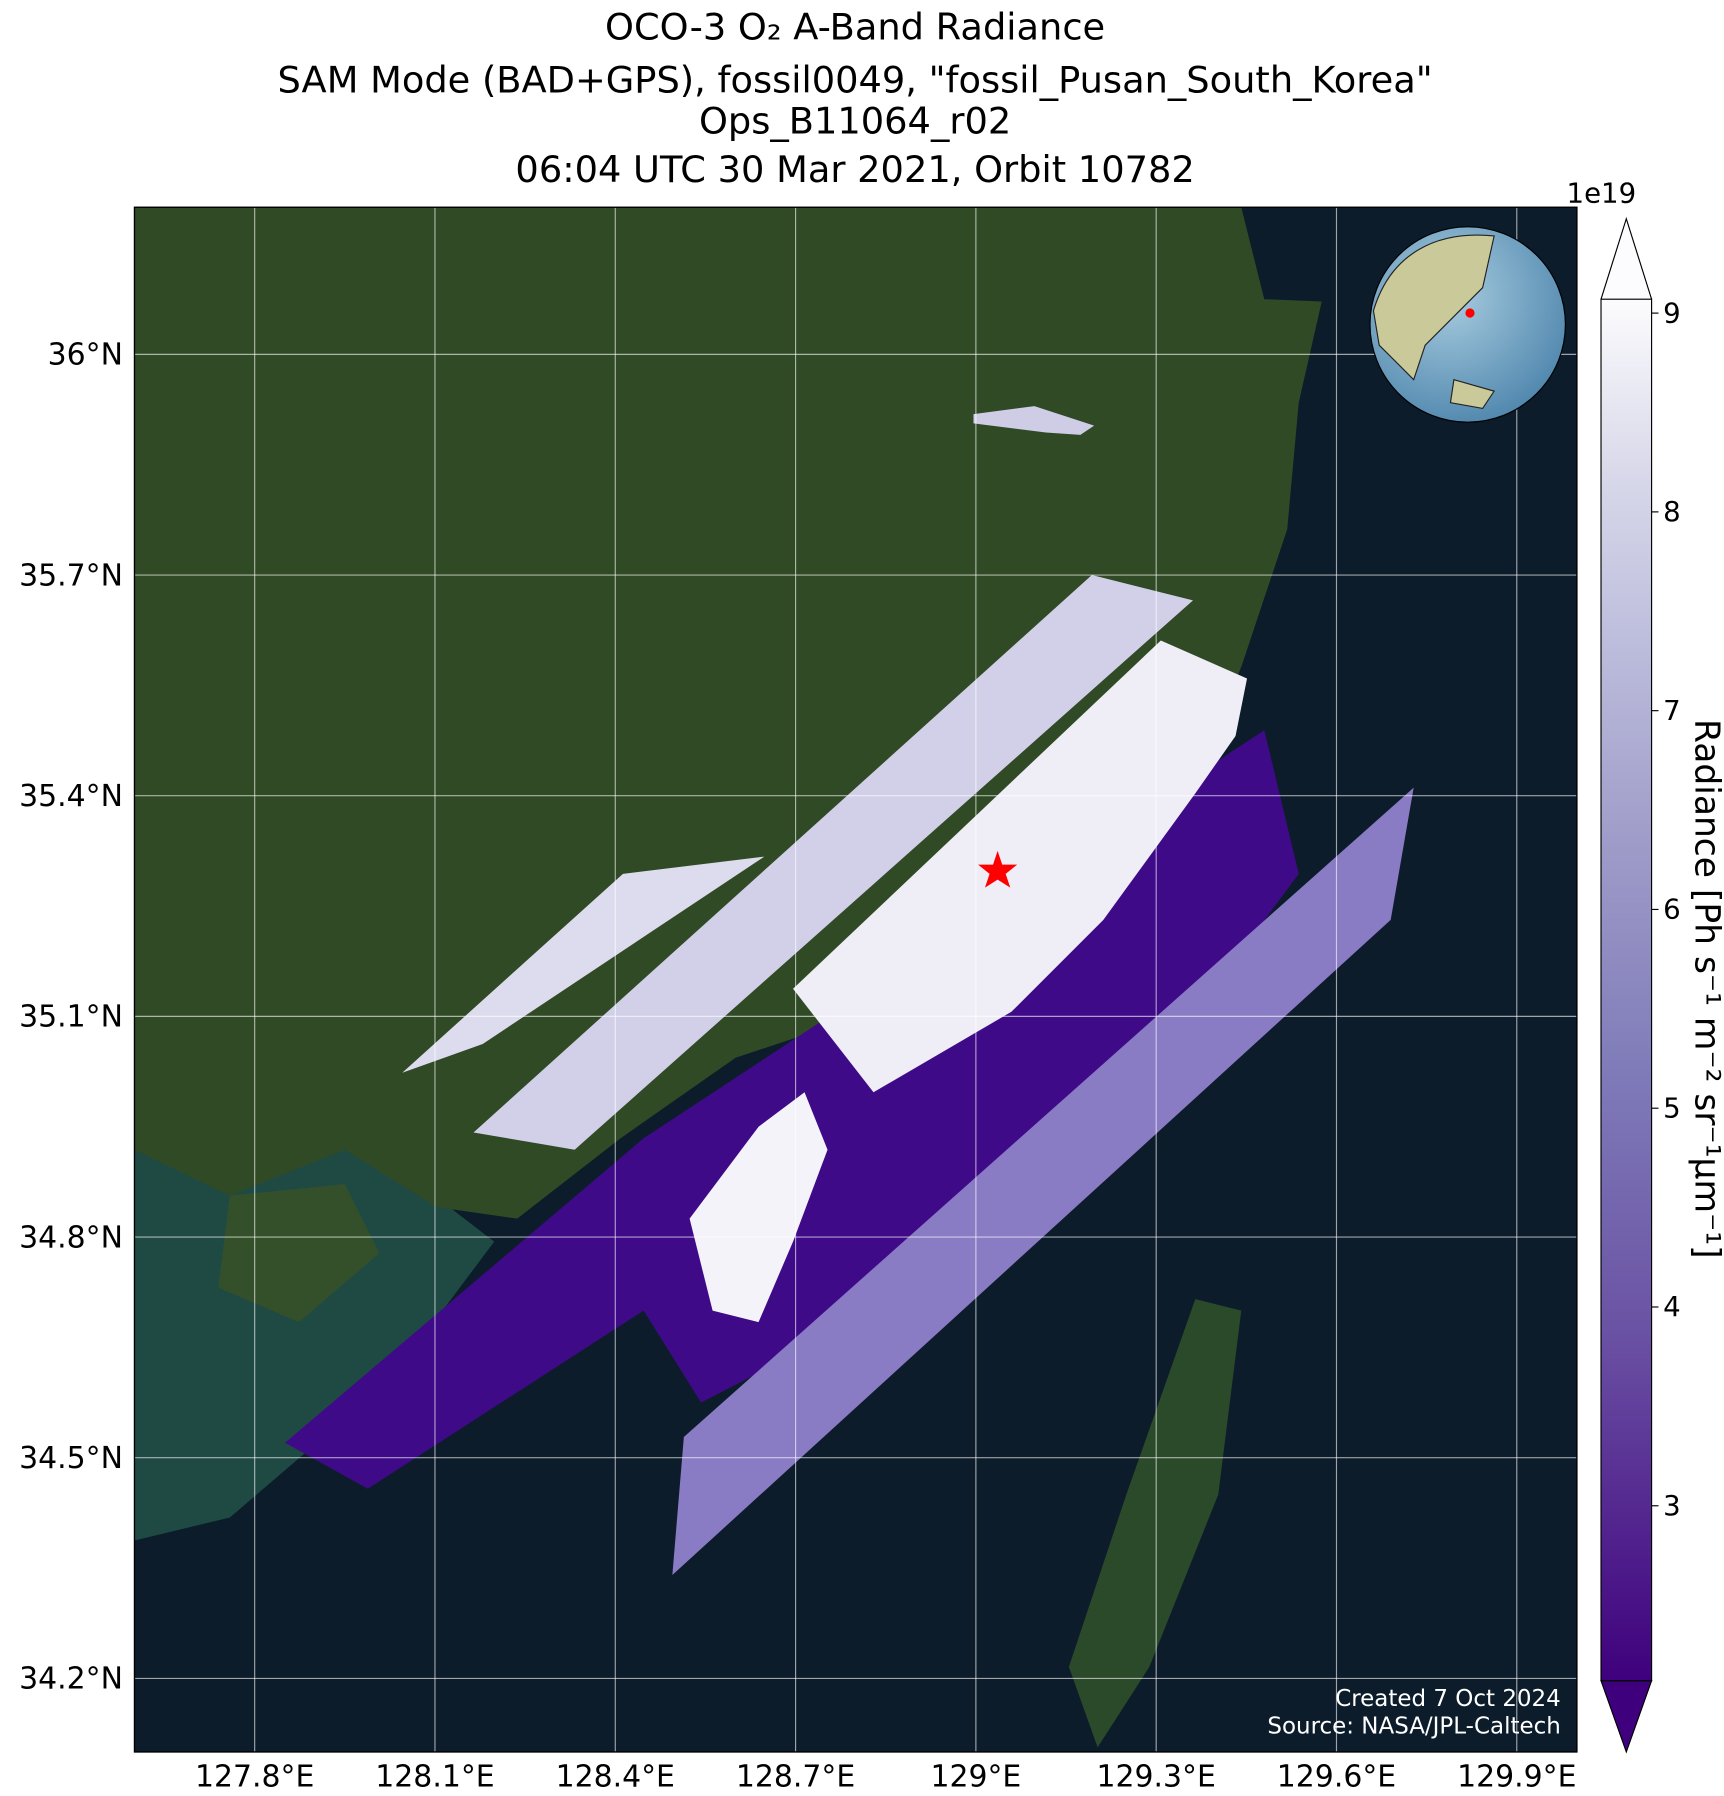 The image size is (1724, 1796). I want to click on shallow-sea, so click(314, 1322).